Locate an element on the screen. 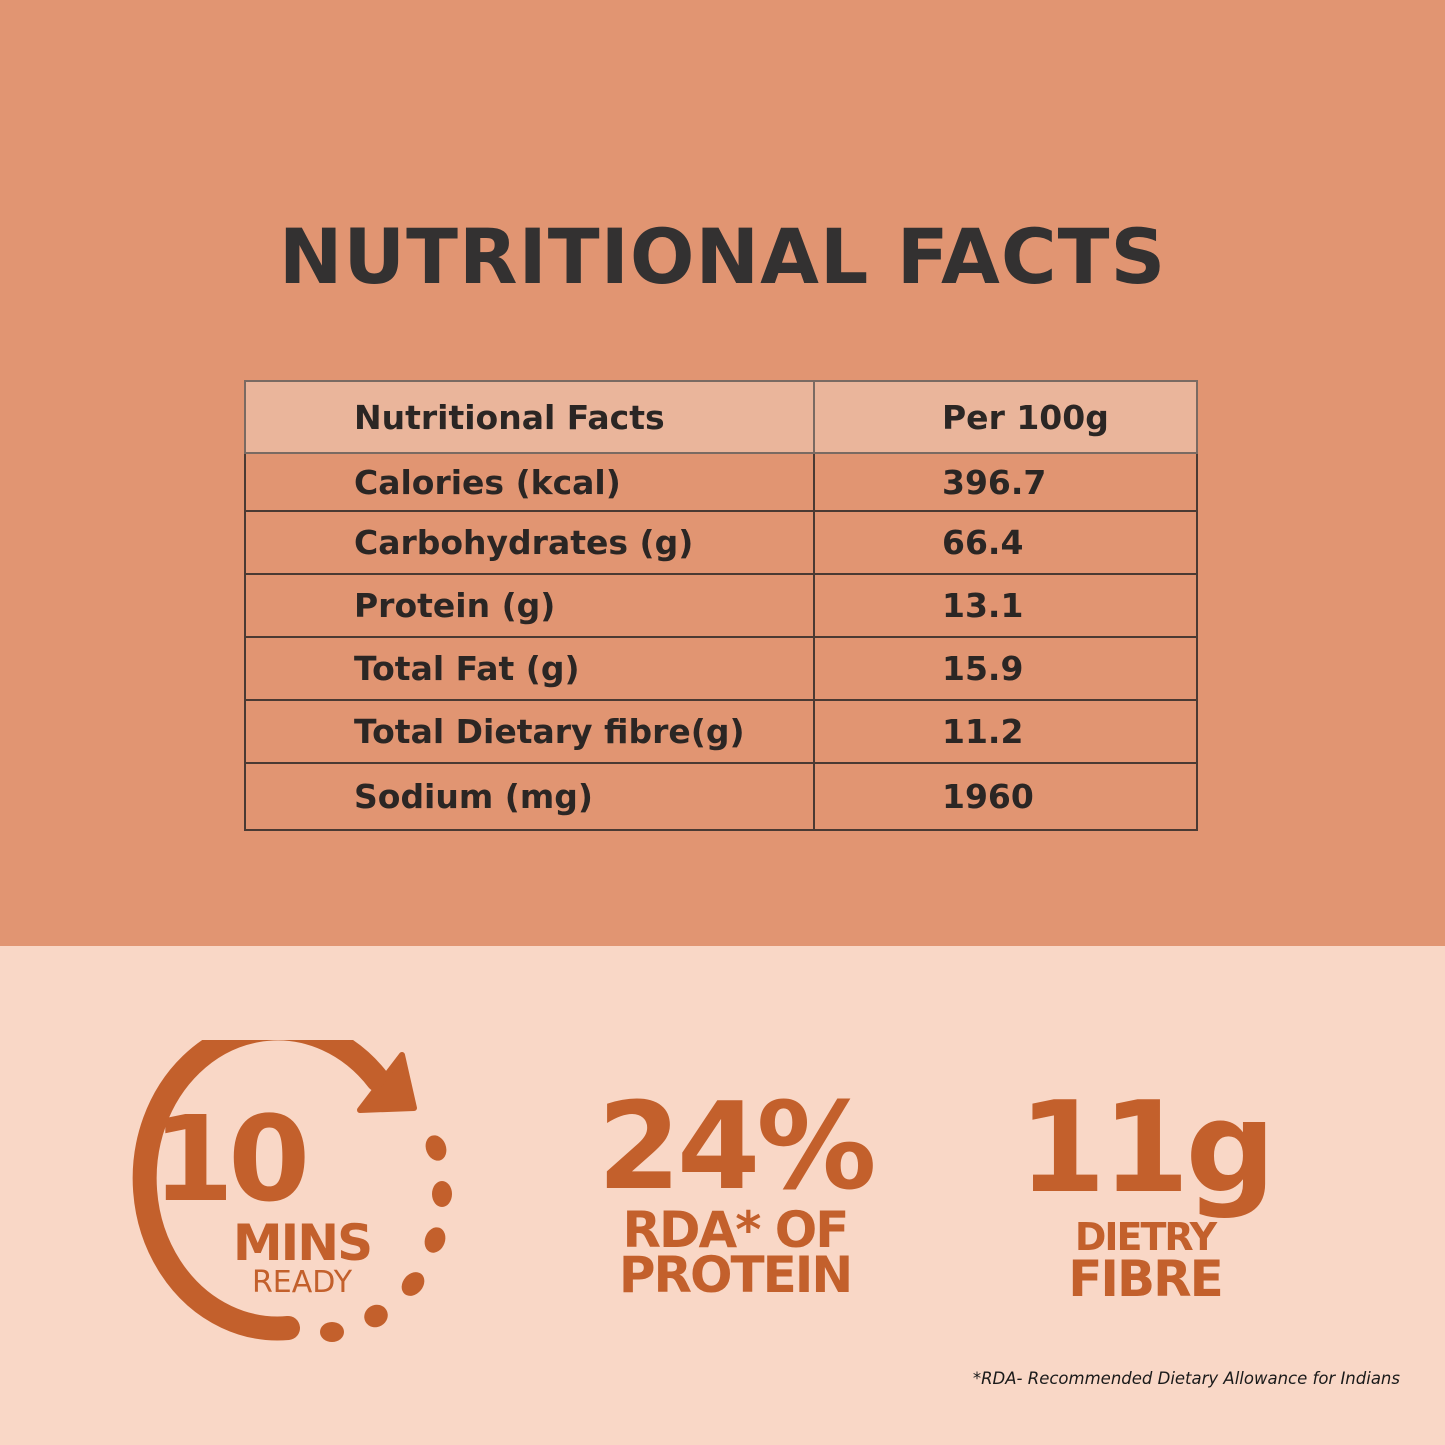  nutrient-value: 11.2 is located at coordinates (1005, 731).